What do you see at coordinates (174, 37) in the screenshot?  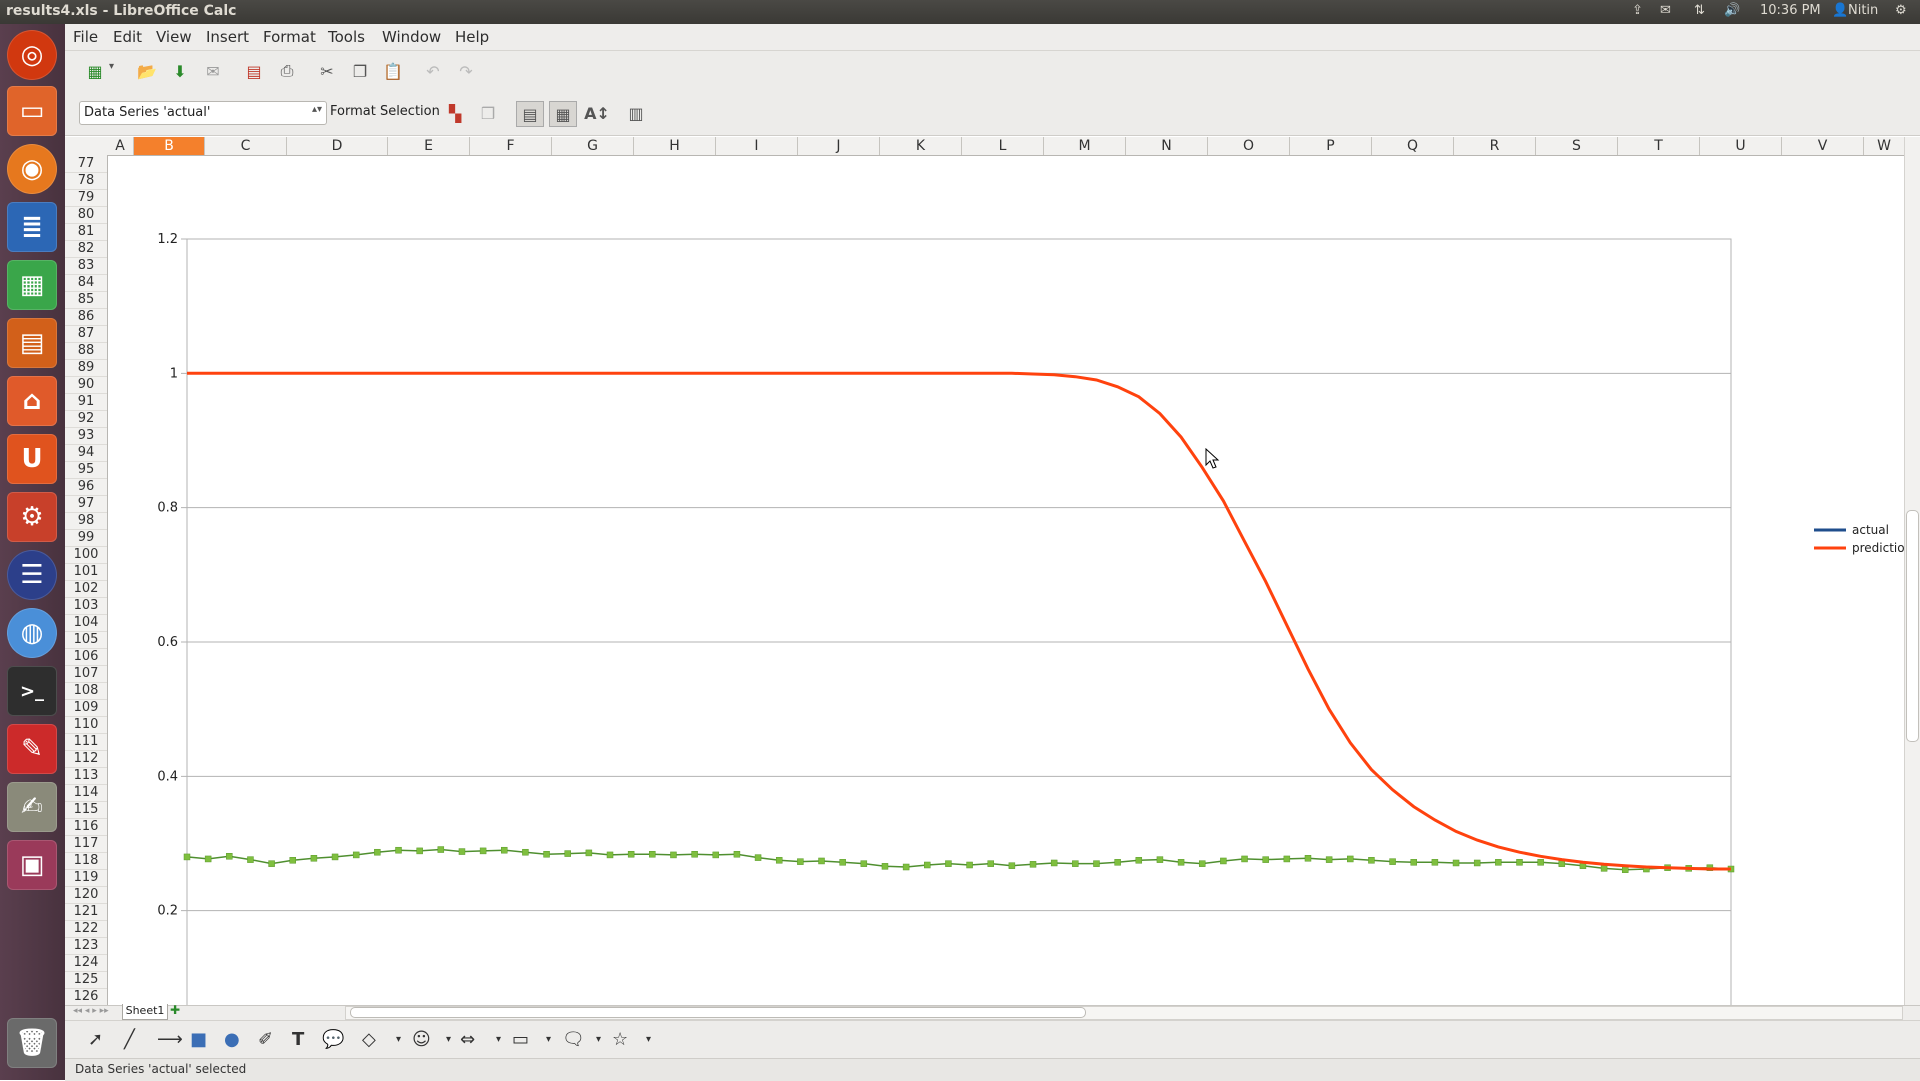 I see `menu-view: View` at bounding box center [174, 37].